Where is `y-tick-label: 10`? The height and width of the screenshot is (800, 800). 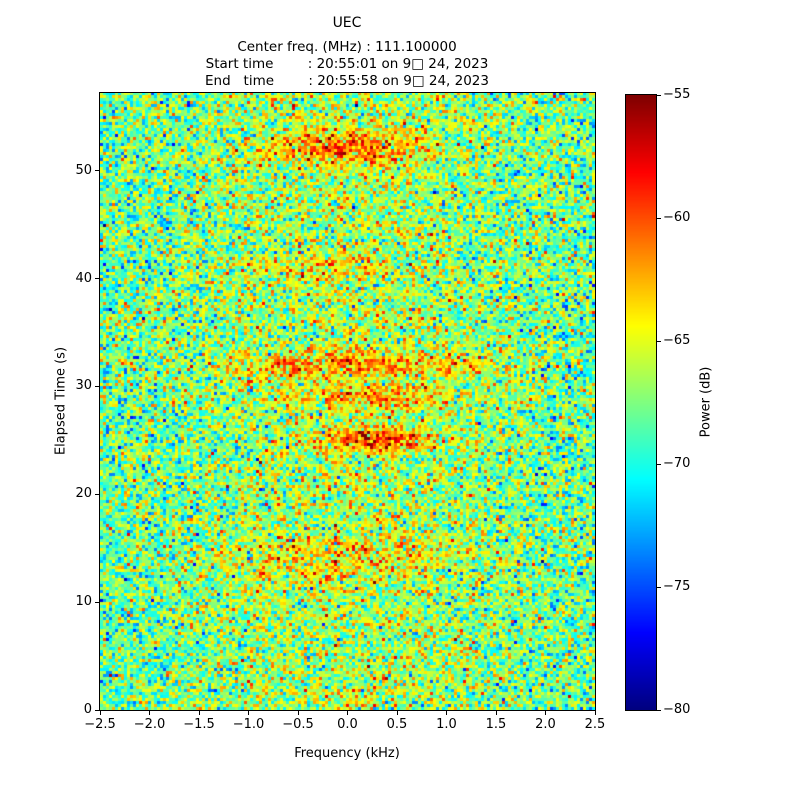
y-tick-label: 10 is located at coordinates (83, 602).